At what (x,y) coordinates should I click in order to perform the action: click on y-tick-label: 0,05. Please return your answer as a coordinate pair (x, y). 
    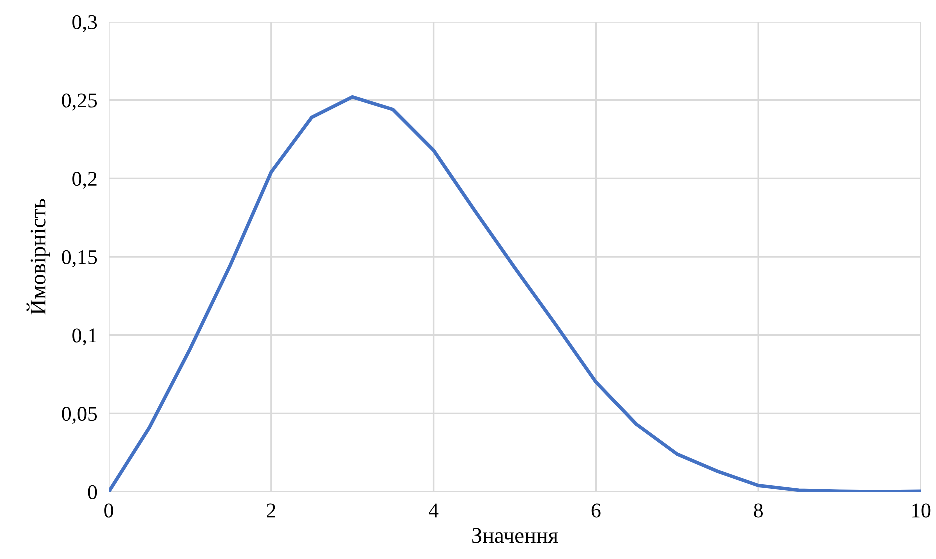
    Looking at the image, I should click on (80, 415).